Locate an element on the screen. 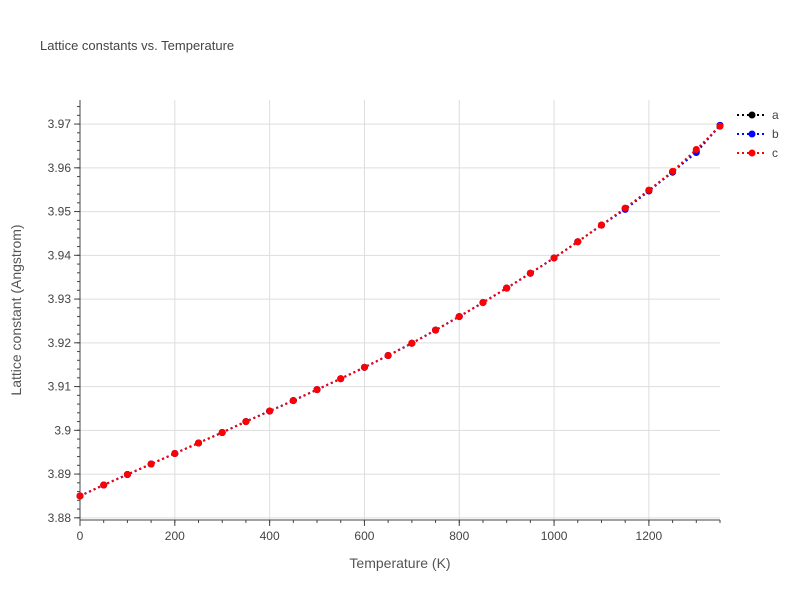  legend-marker-b is located at coordinates (752, 134).